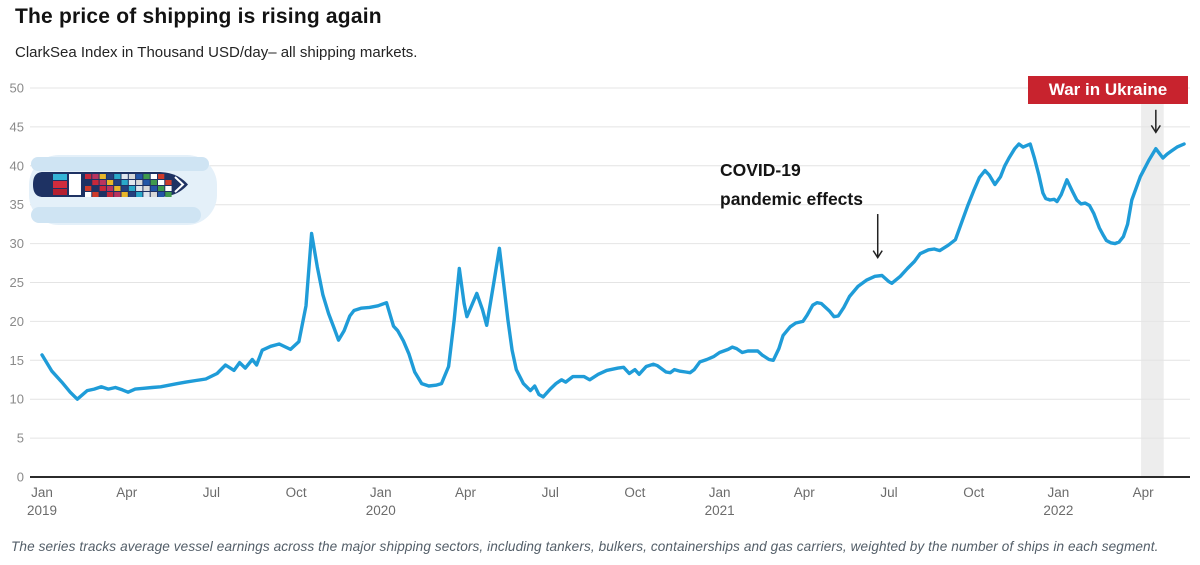  What do you see at coordinates (75, 184) in the screenshot?
I see `ship-bridge` at bounding box center [75, 184].